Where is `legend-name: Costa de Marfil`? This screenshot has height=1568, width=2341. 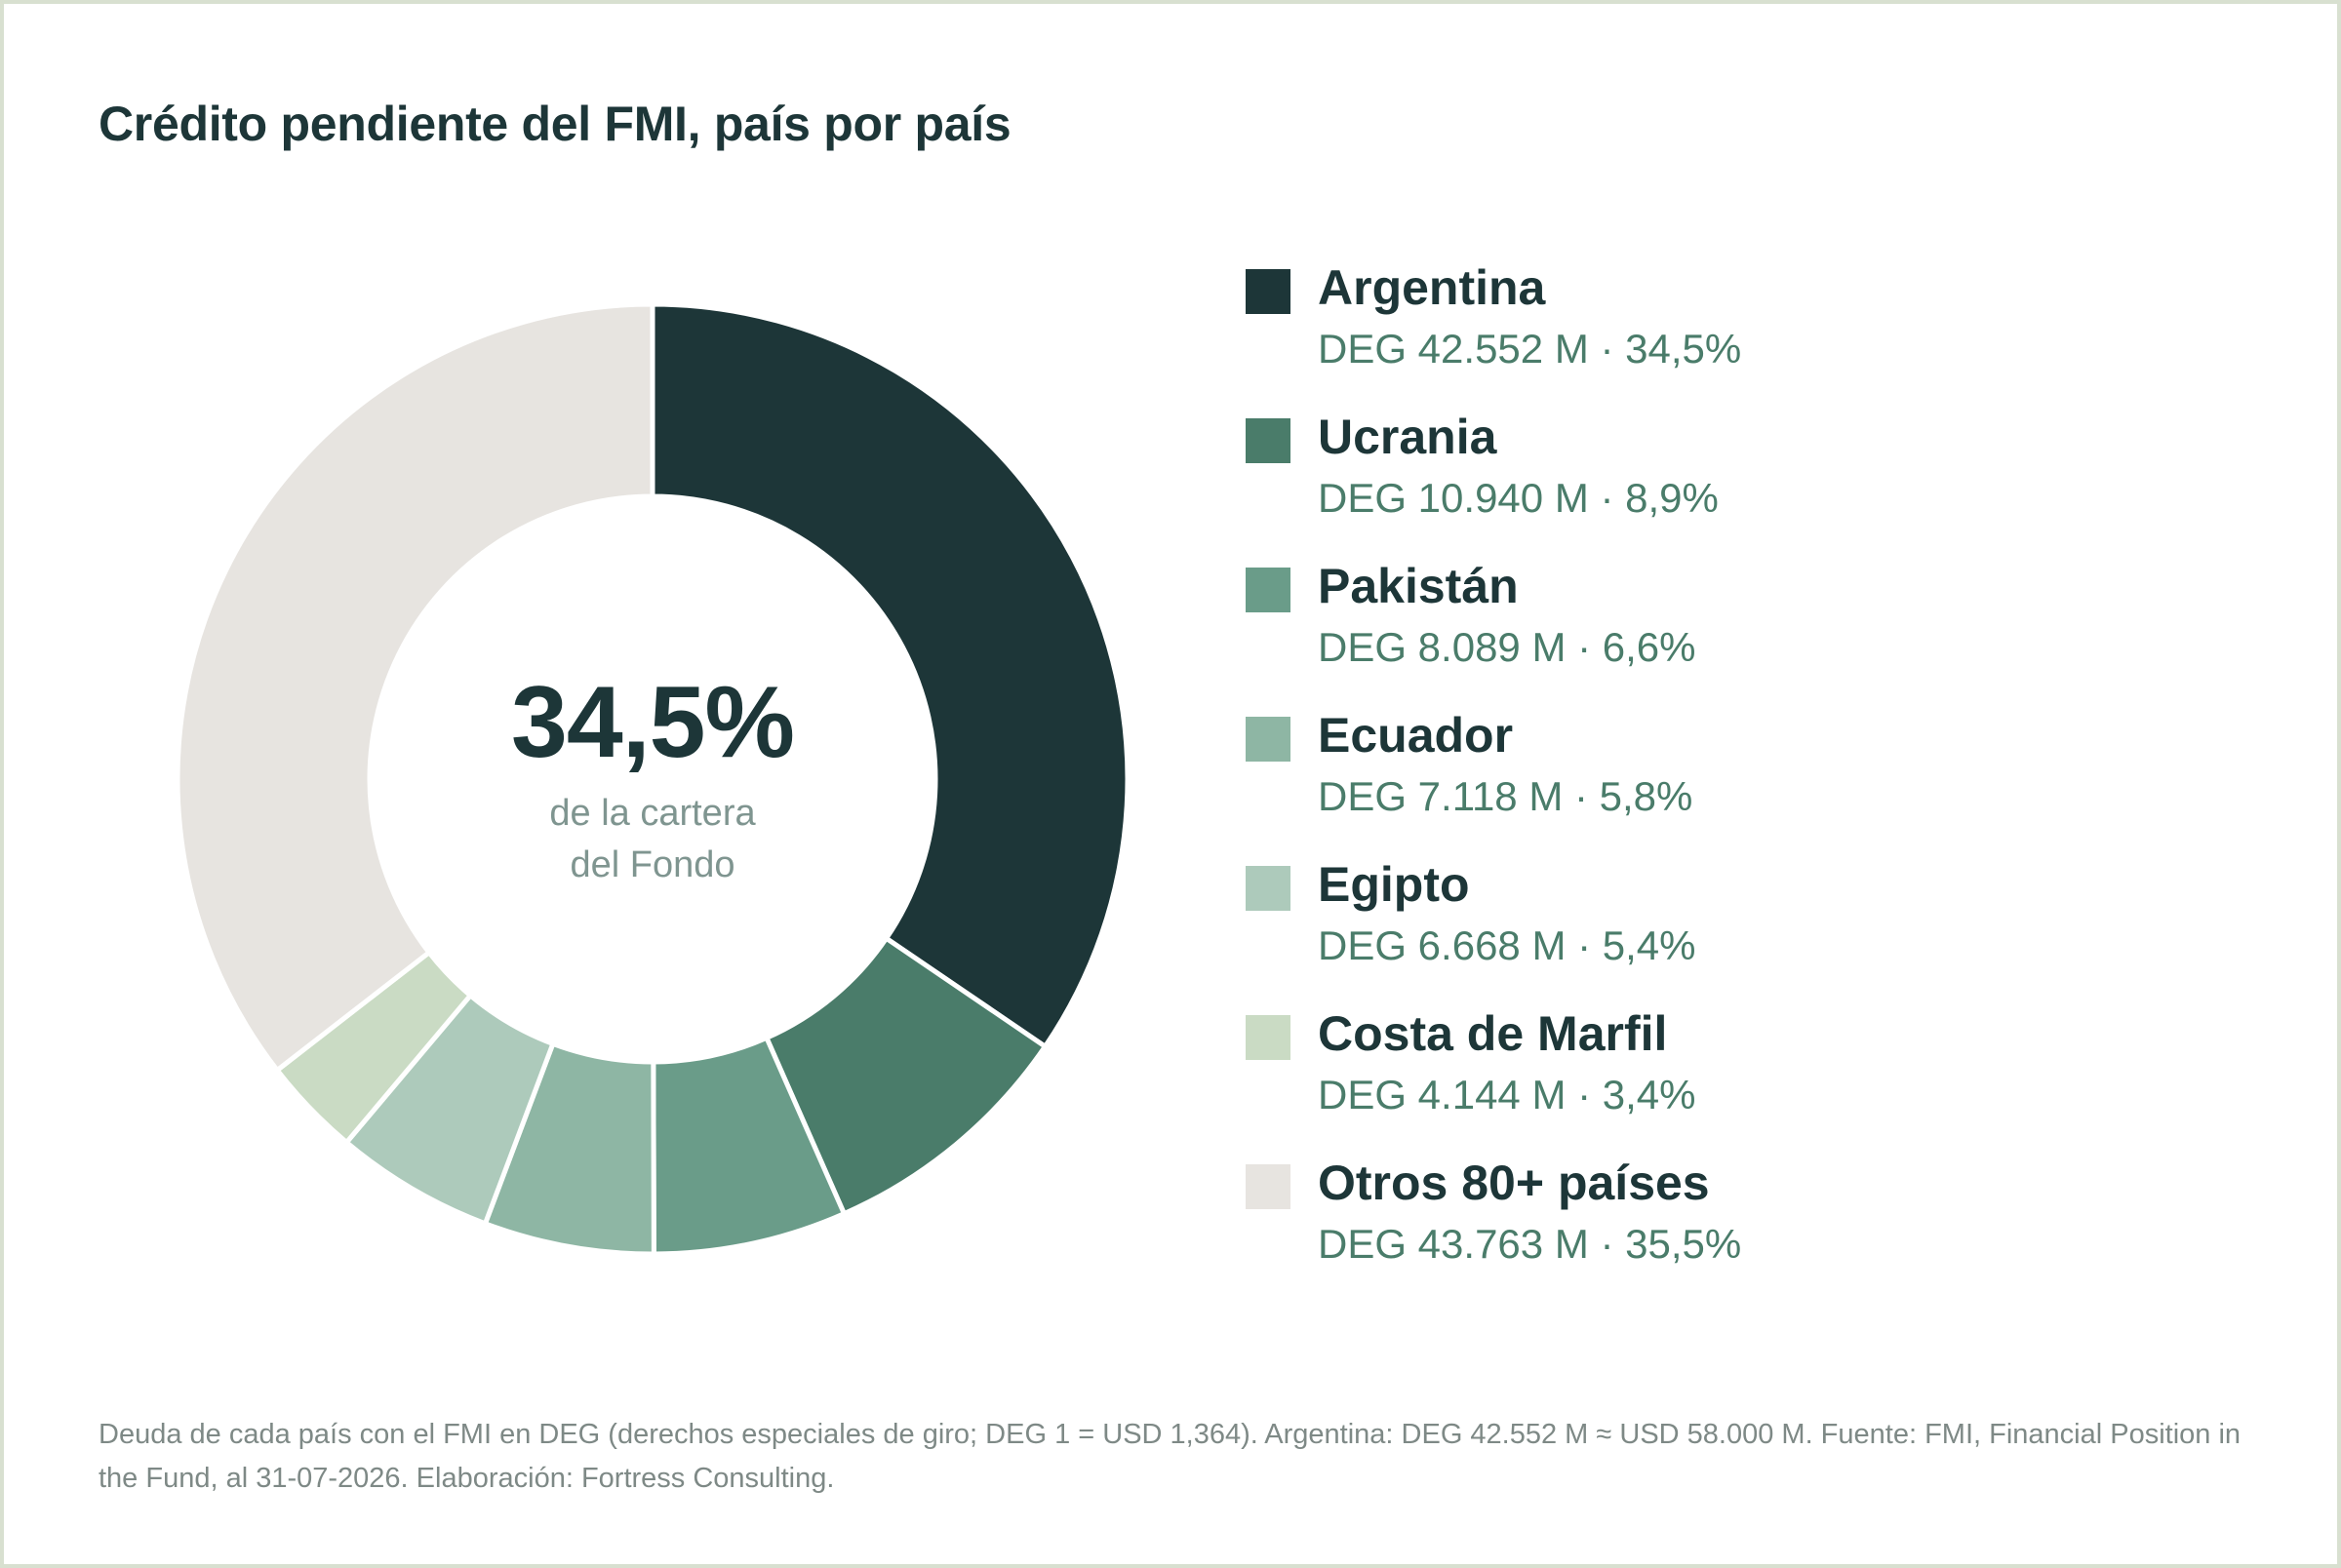
legend-name: Costa de Marfil is located at coordinates (1493, 1033).